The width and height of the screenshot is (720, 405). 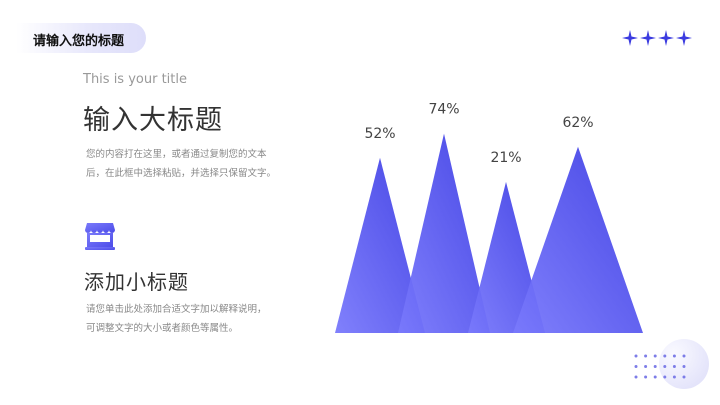 What do you see at coordinates (176, 309) in the screenshot?
I see `sub-line-1: 请您单击此处添加合适文字加以解释说明，` at bounding box center [176, 309].